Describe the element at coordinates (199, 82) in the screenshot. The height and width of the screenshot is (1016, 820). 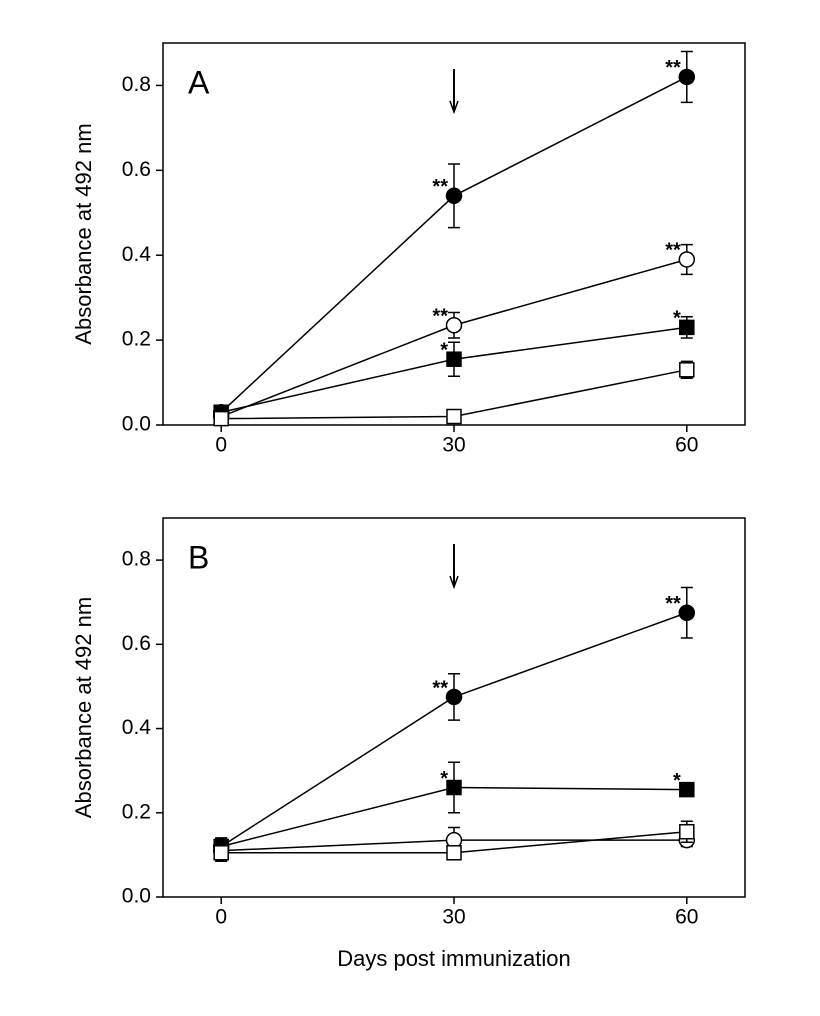
I see `panel-label: A` at that location.